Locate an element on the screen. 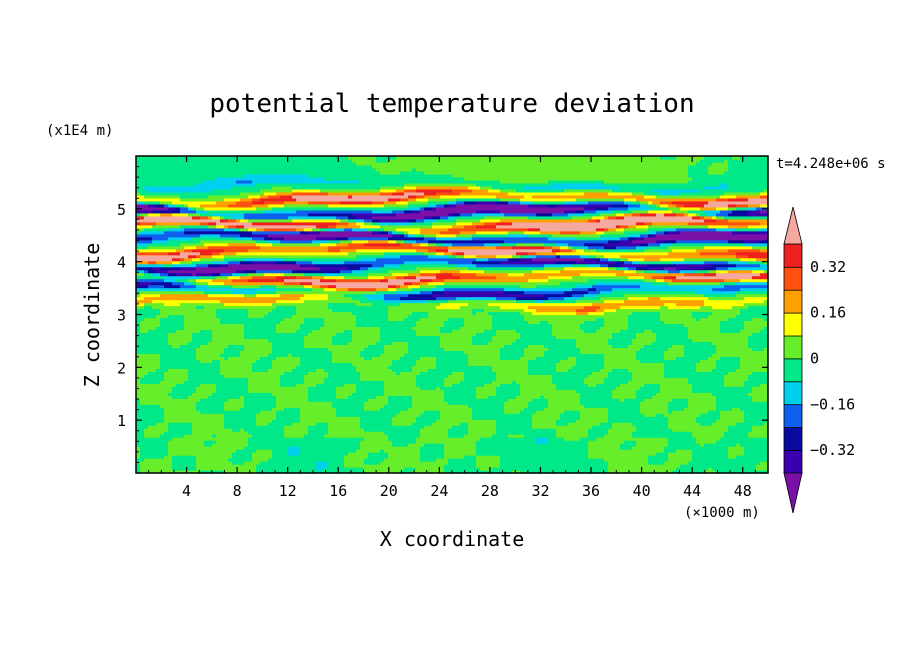 The width and height of the screenshot is (904, 654). time-label: t=4.248e+06 s is located at coordinates (831, 164).